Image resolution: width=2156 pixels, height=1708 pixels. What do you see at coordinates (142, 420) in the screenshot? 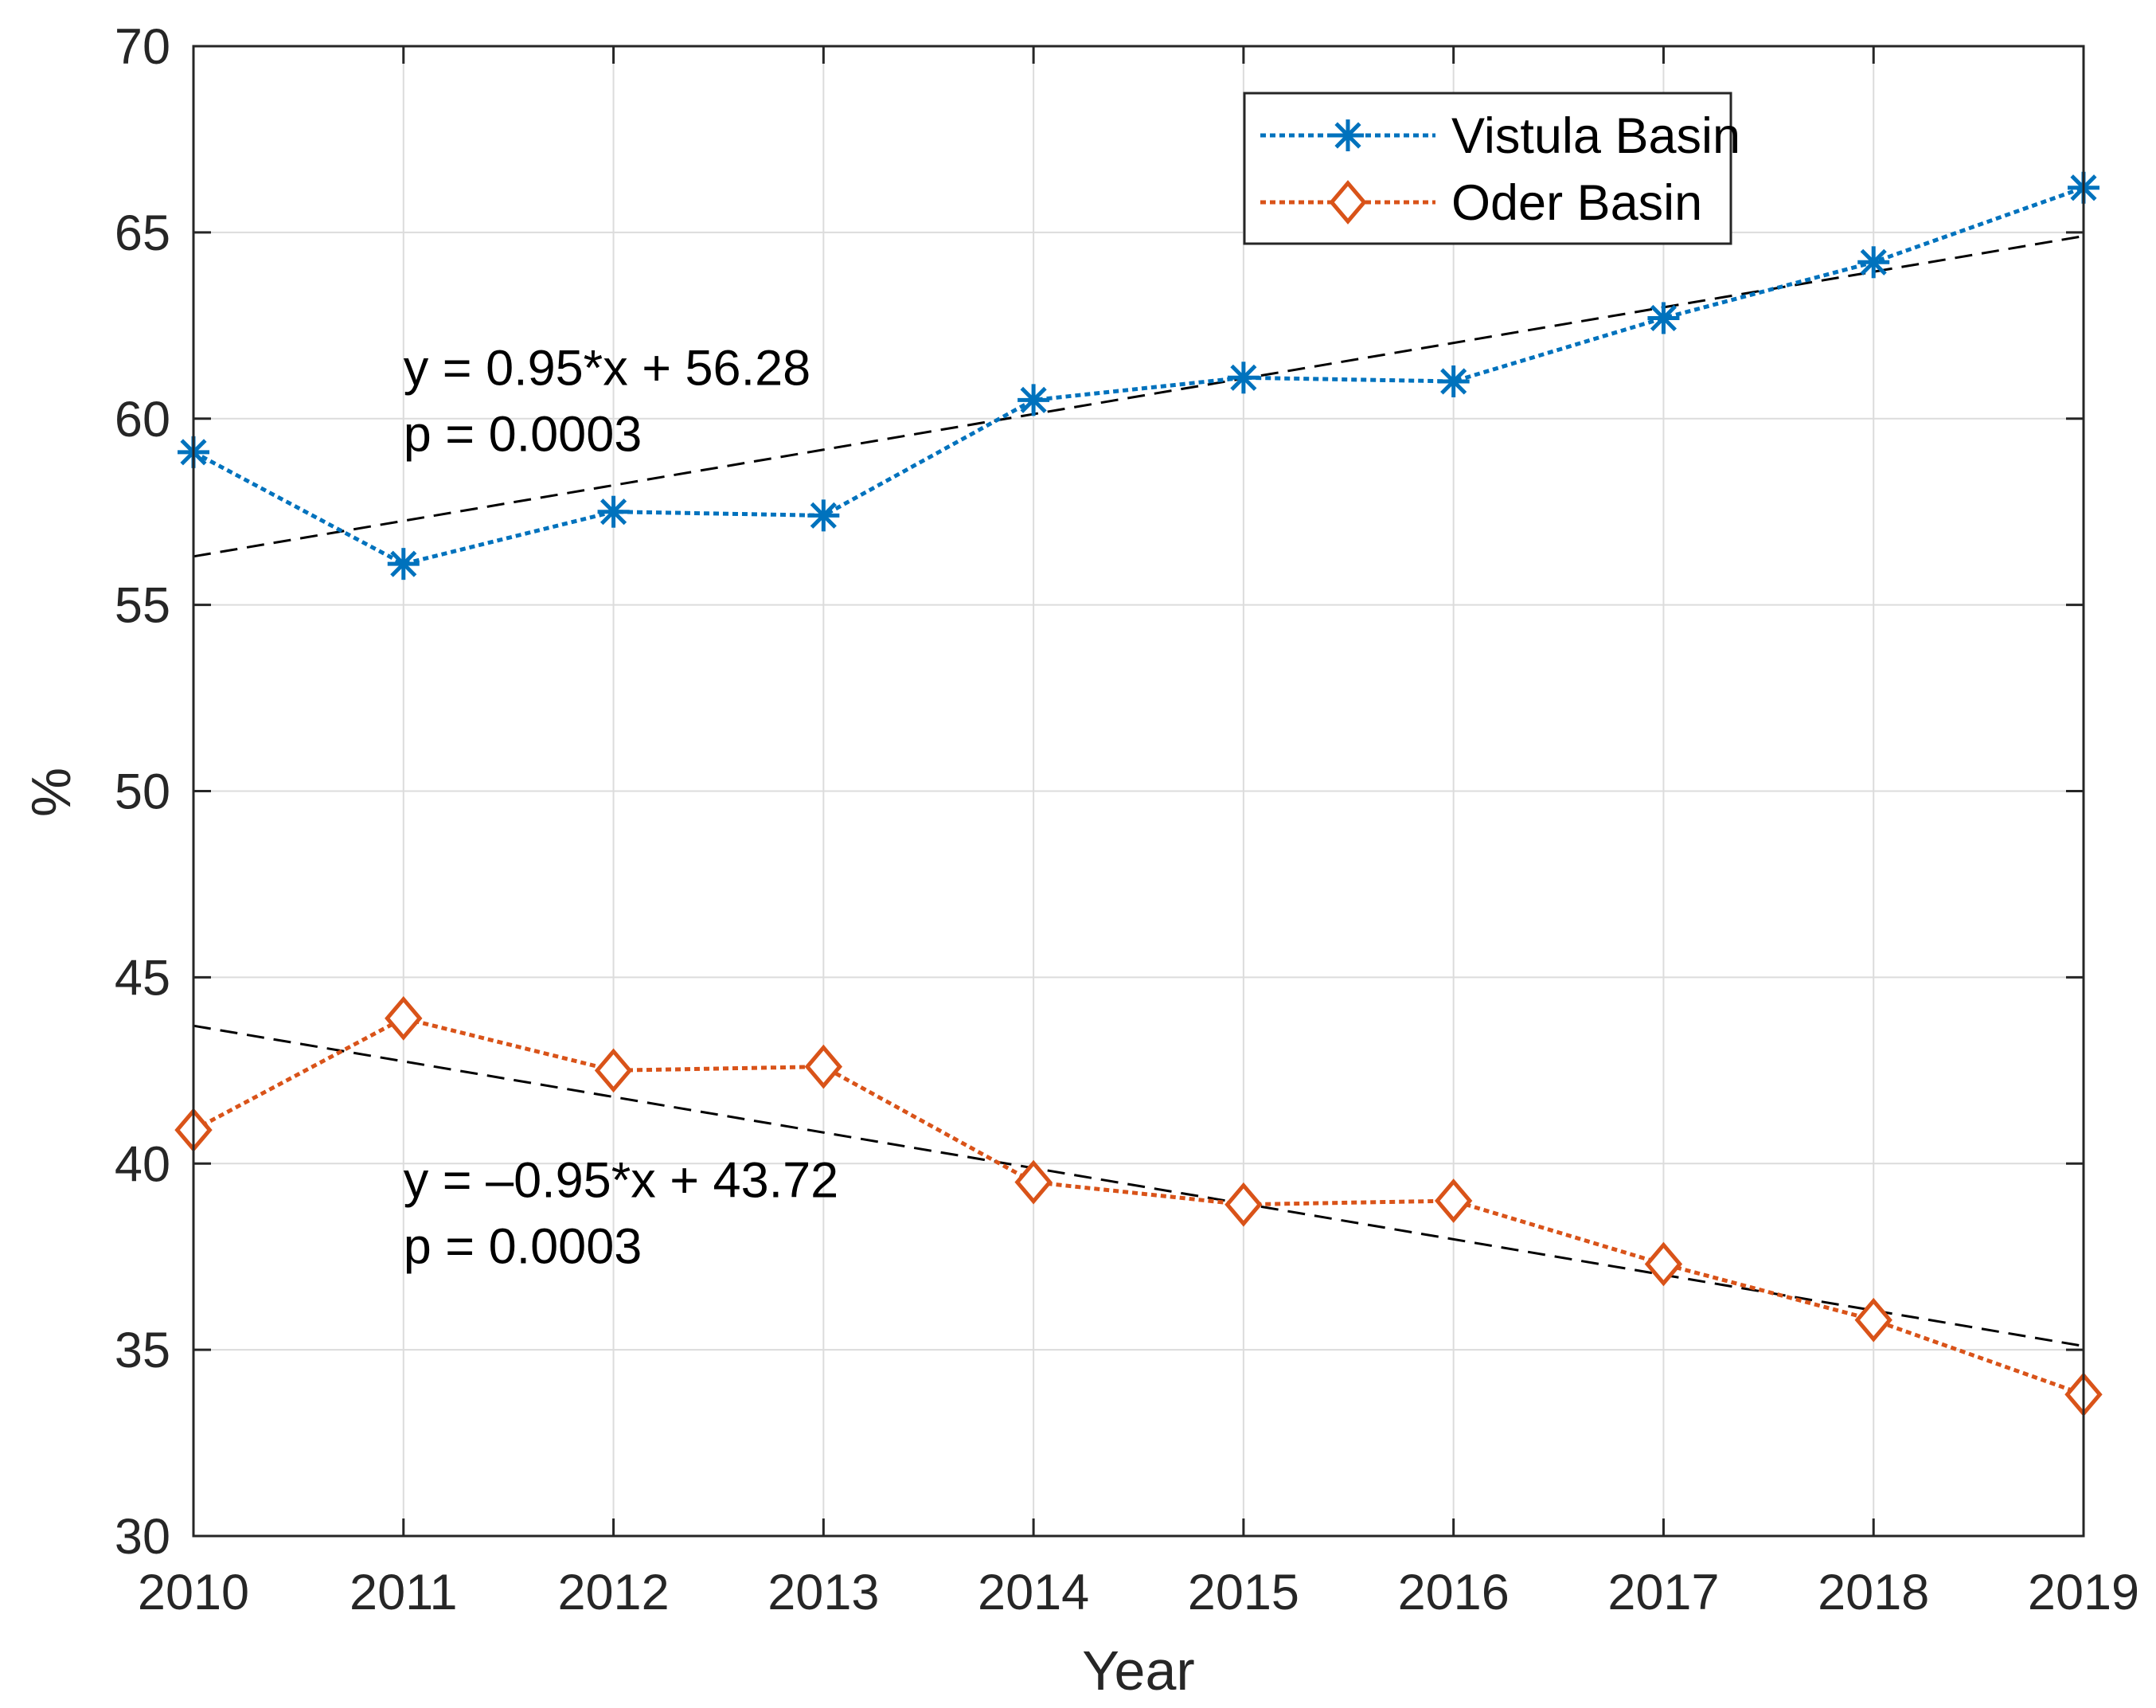
I see `y-tick-label: 60` at bounding box center [142, 420].